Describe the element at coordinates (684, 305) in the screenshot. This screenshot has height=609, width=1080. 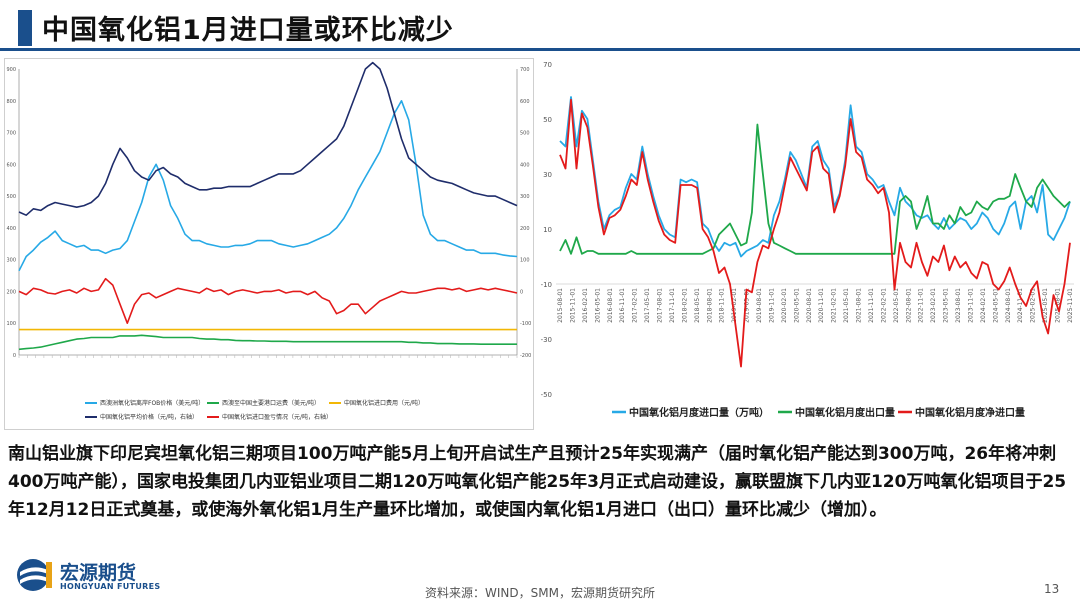
I see `x-tick-label: 2018-02-01` at that location.